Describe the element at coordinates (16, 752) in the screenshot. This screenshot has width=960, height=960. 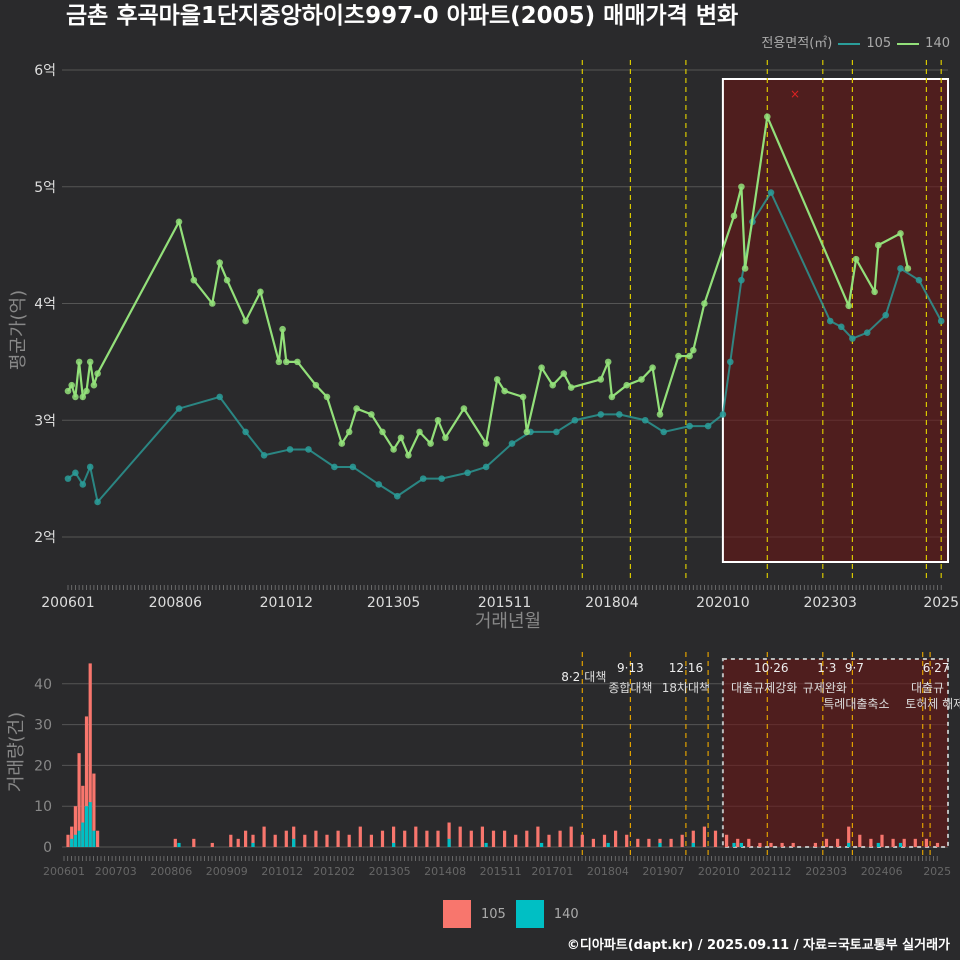
I see `y-axis-title: 거래량(건)` at that location.